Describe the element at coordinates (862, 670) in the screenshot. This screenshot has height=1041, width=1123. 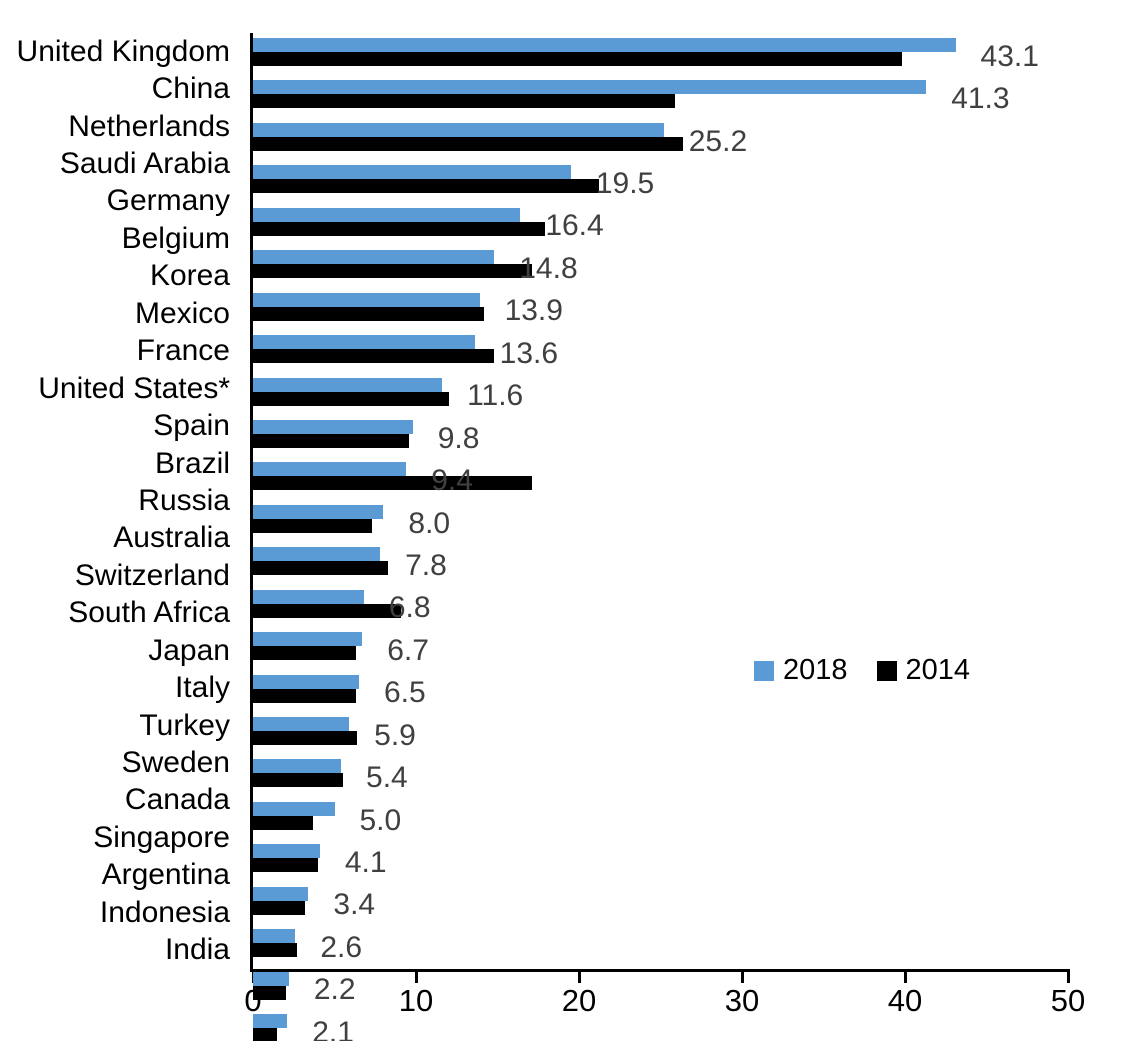
I see `legend: 2018 2014` at that location.